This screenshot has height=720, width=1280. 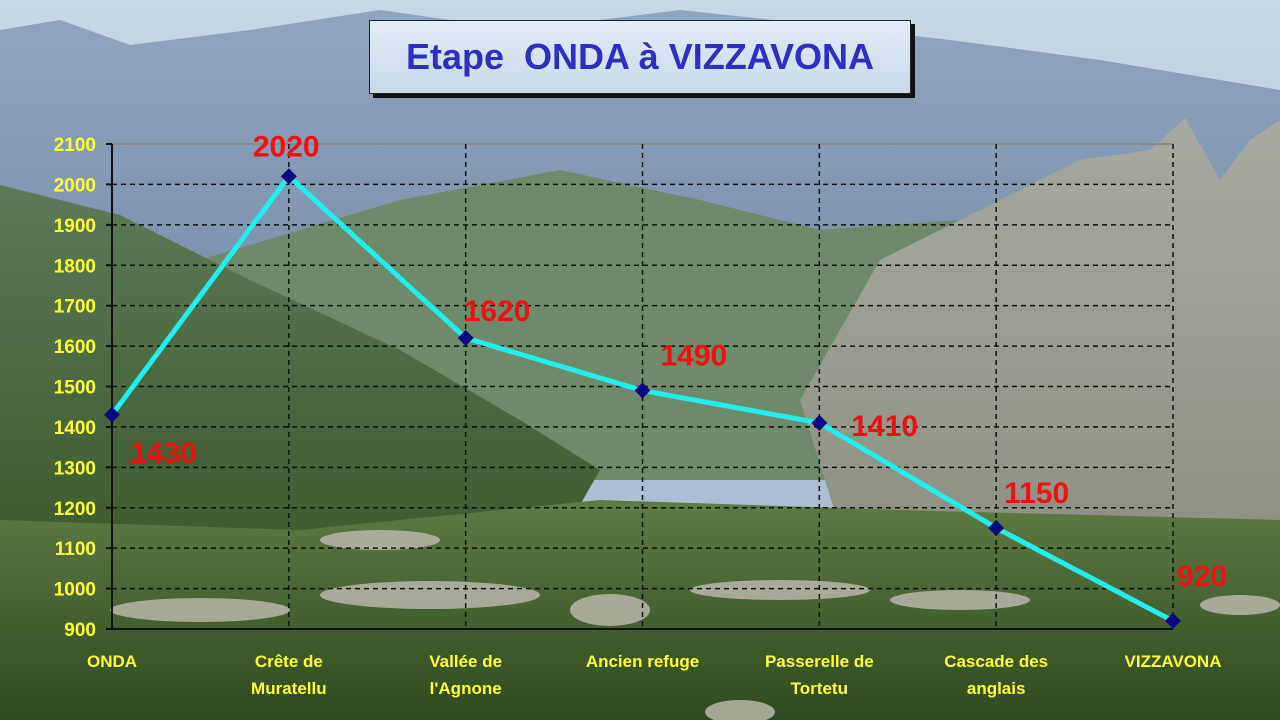 I want to click on y-tick-label: 1600, so click(x=75, y=347).